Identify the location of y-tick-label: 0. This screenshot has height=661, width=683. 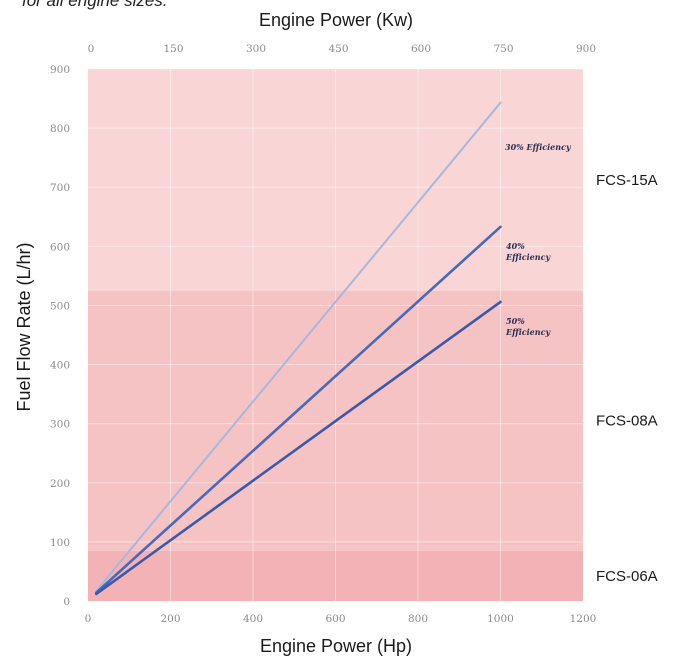
(66, 602).